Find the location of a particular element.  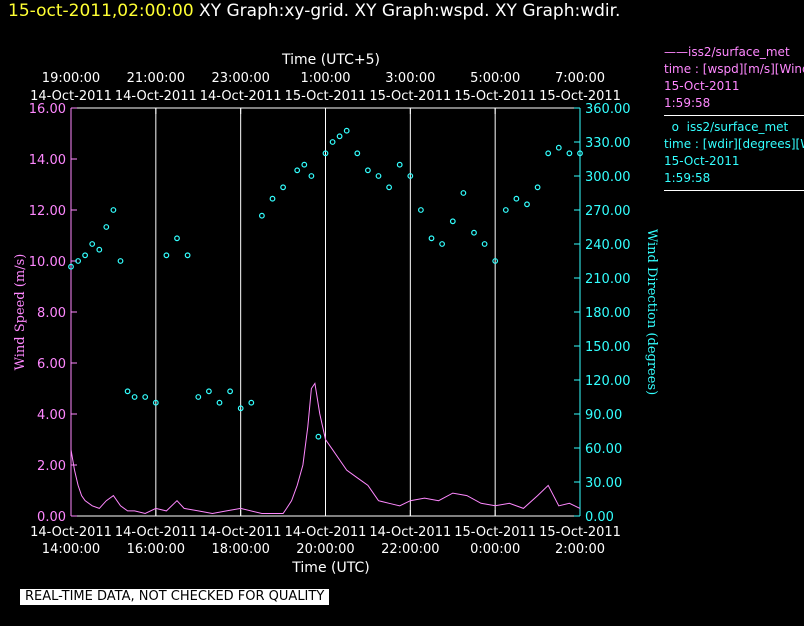

y2-tick-label: 210.00 is located at coordinates (608, 279).